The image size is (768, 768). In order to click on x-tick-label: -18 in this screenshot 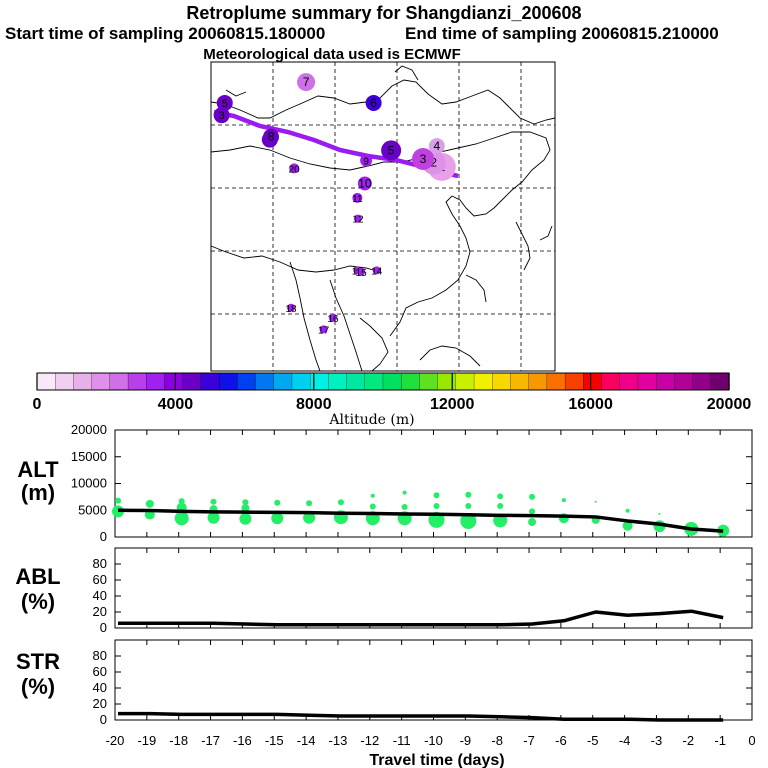, I will do `click(178, 740)`.